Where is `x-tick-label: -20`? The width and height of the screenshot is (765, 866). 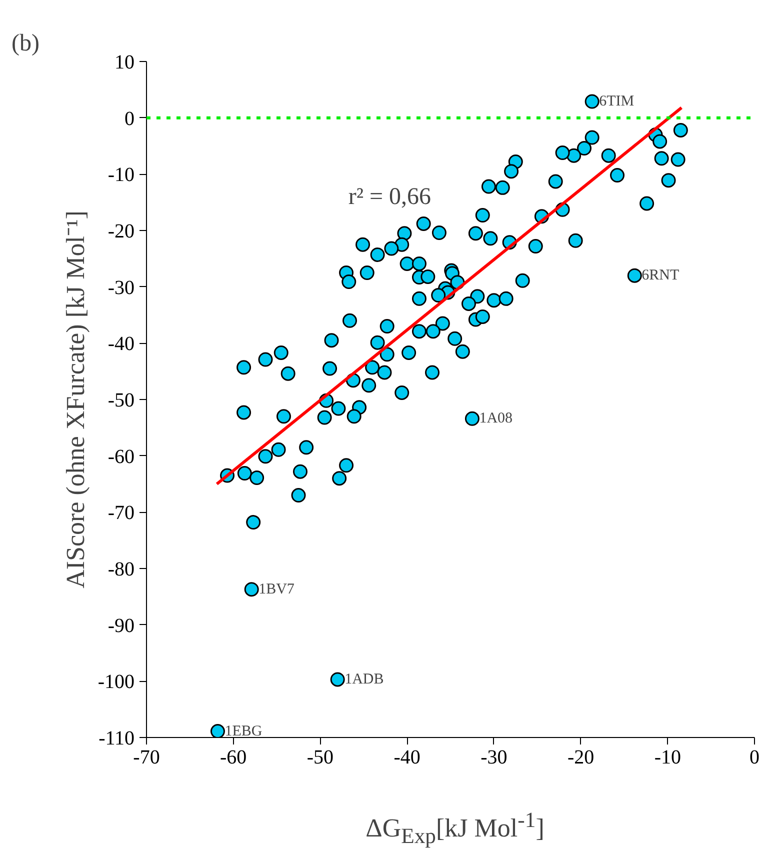
x-tick-label: -20 is located at coordinates (580, 757).